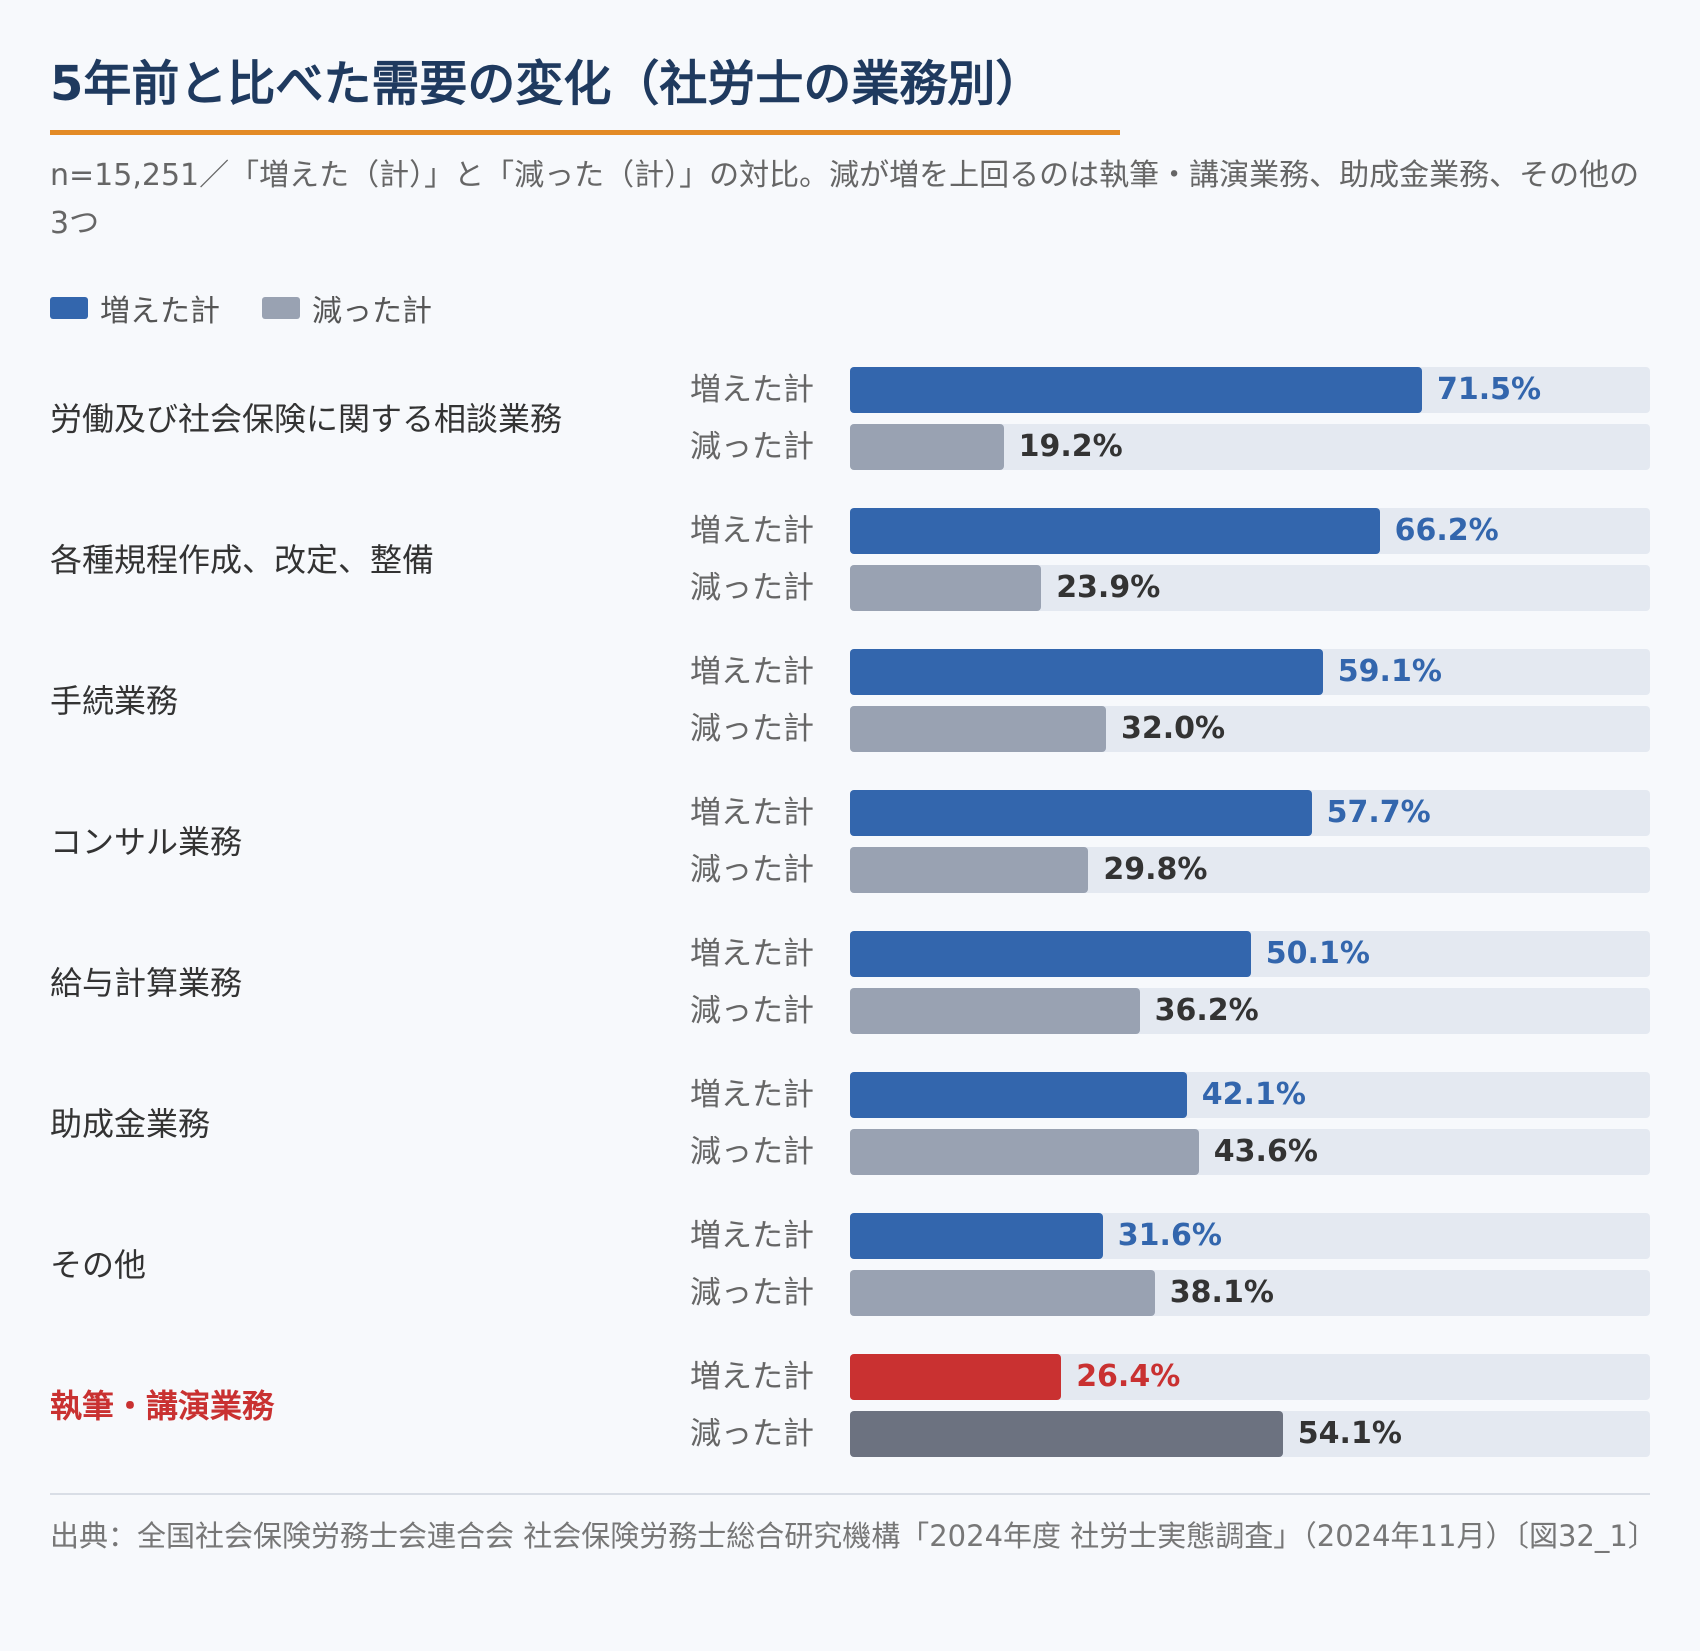 Image resolution: width=1700 pixels, height=1651 pixels. I want to click on category-label: 給与計算業務, so click(146, 982).